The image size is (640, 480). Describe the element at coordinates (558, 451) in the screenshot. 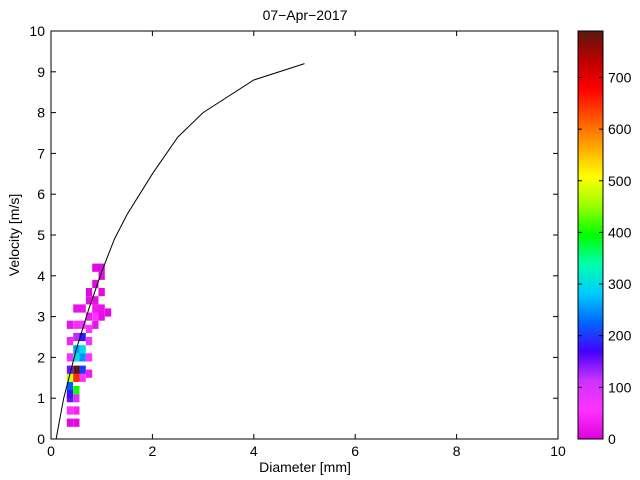

I see `x-tick-label: 10` at that location.